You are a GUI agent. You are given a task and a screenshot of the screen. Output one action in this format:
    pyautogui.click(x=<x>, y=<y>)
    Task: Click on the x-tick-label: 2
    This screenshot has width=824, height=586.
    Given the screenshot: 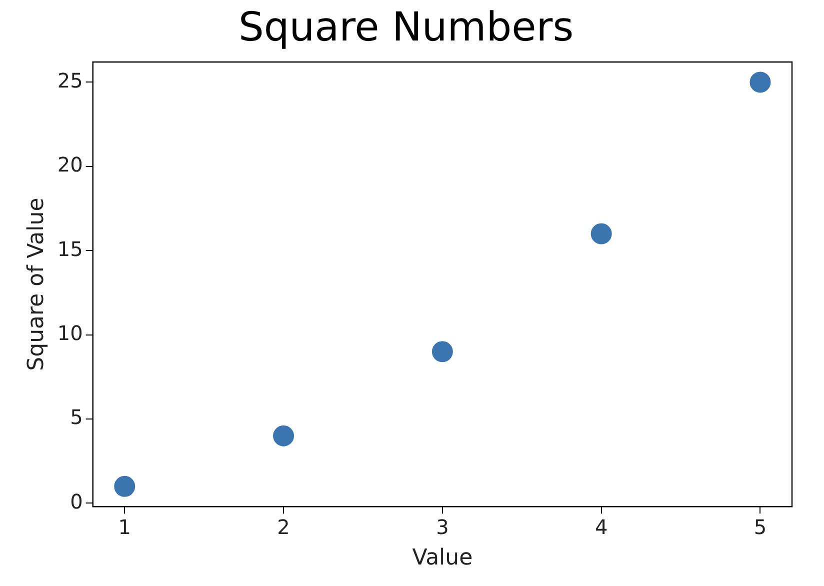 What is the action you would take?
    pyautogui.click(x=283, y=526)
    